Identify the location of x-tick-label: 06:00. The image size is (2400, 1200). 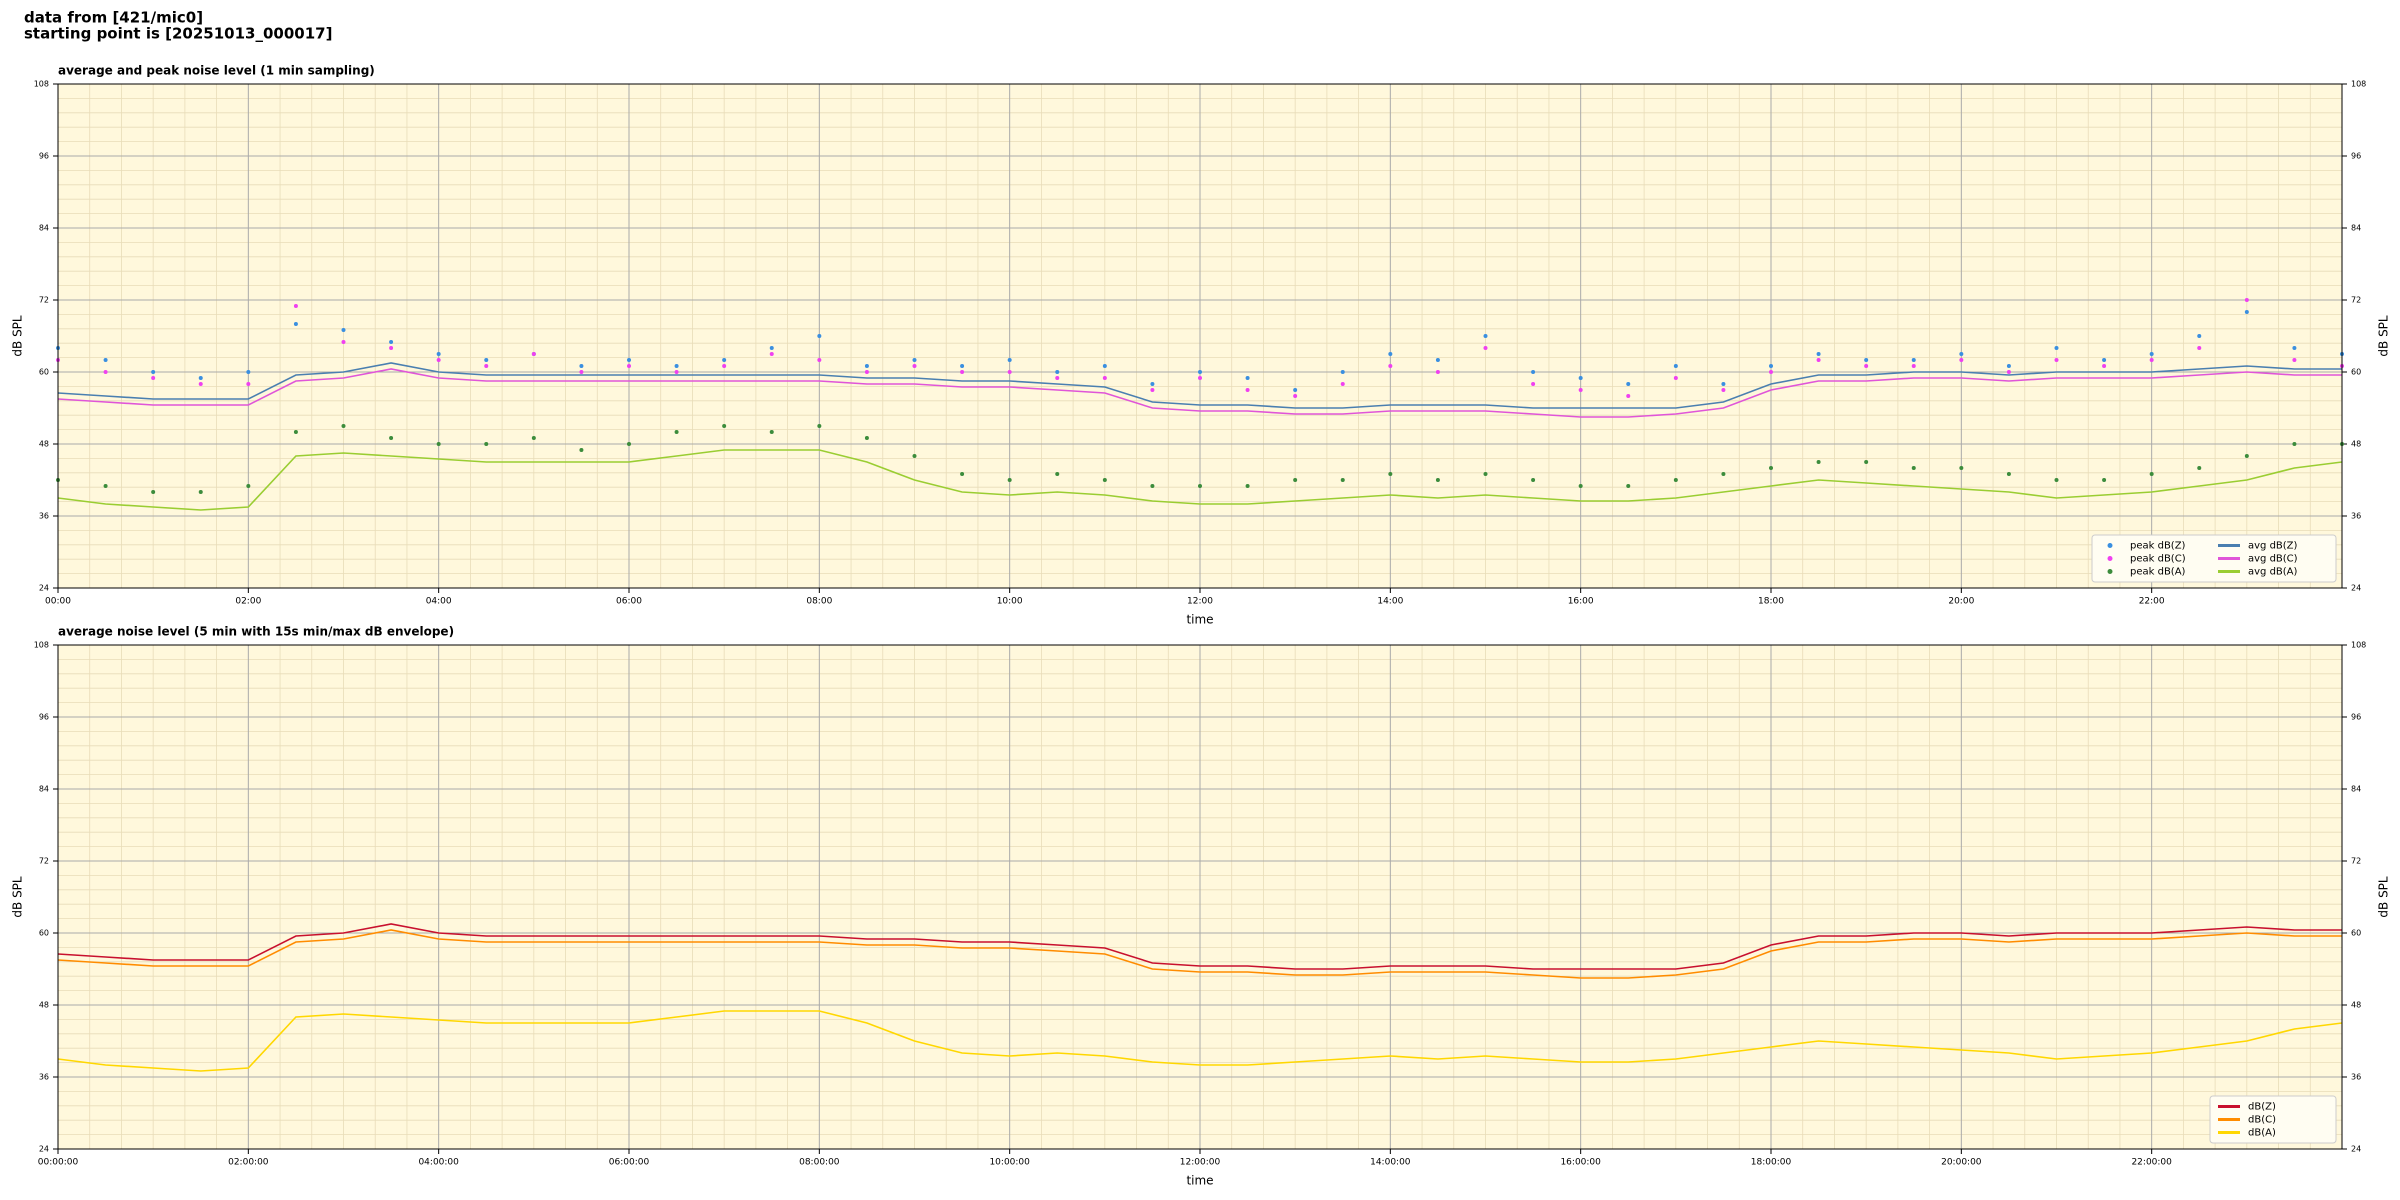
(629, 602).